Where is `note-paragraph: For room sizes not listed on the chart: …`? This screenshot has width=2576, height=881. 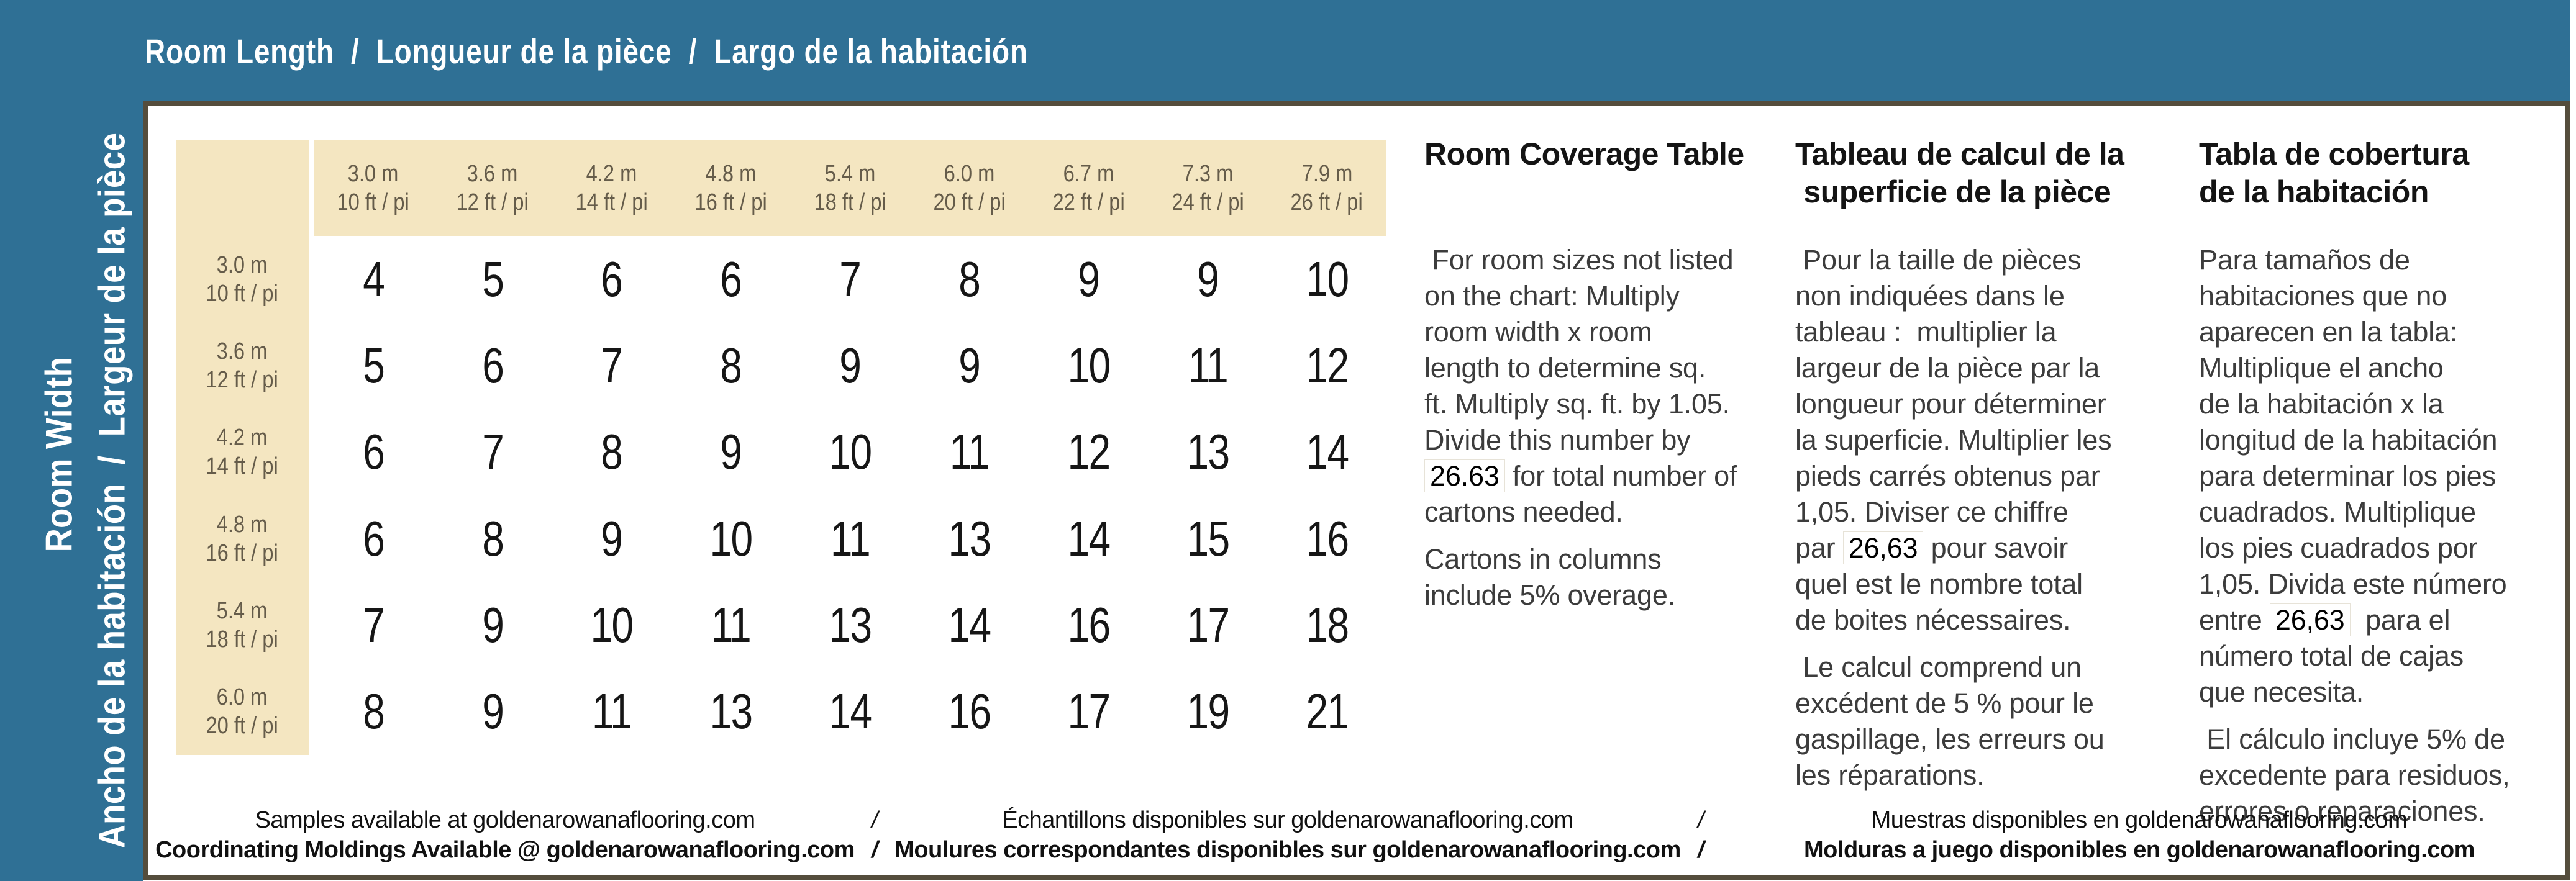 note-paragraph: For room sizes not listed on the chart: … is located at coordinates (1580, 386).